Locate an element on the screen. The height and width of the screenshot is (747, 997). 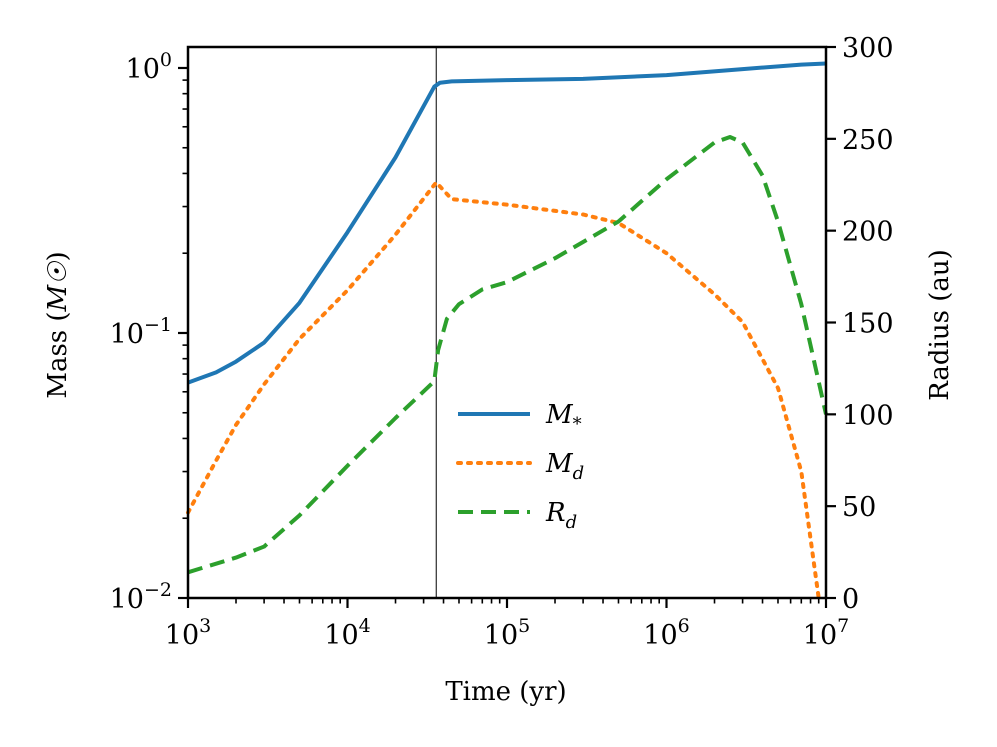
y-right-axis-label: Radius (au) is located at coordinates (940, 325).